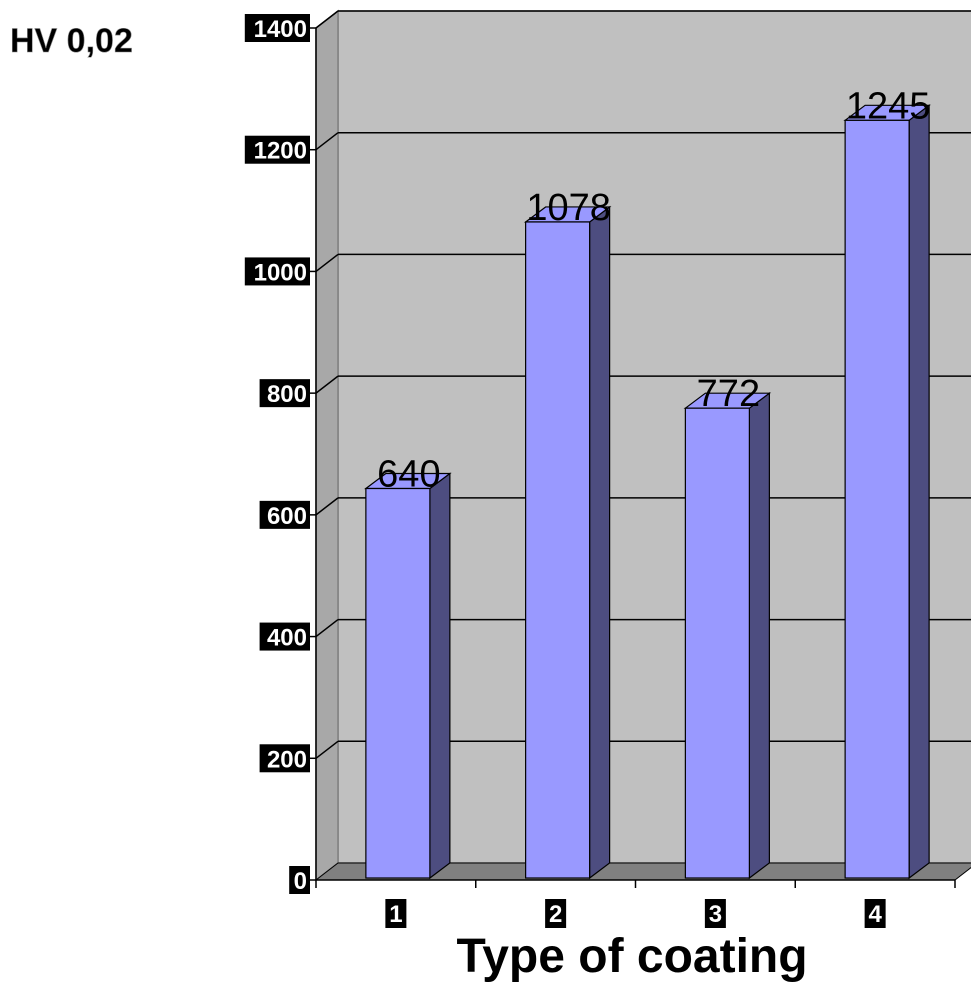 The width and height of the screenshot is (971, 989). What do you see at coordinates (287, 516) in the screenshot?
I see `y-tick-label: 600` at bounding box center [287, 516].